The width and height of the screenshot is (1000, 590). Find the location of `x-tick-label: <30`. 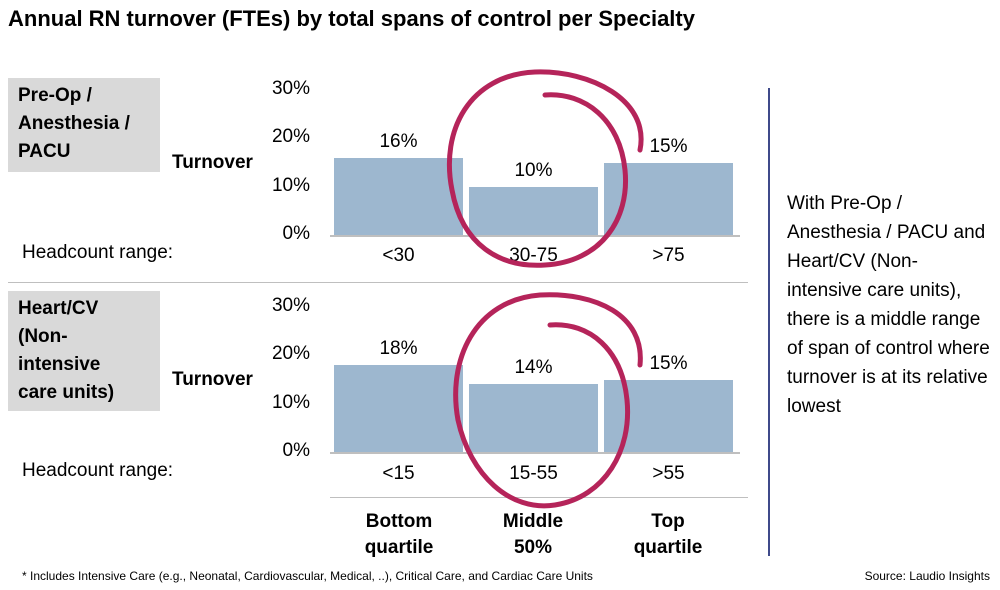

x-tick-label: <30 is located at coordinates (398, 255).